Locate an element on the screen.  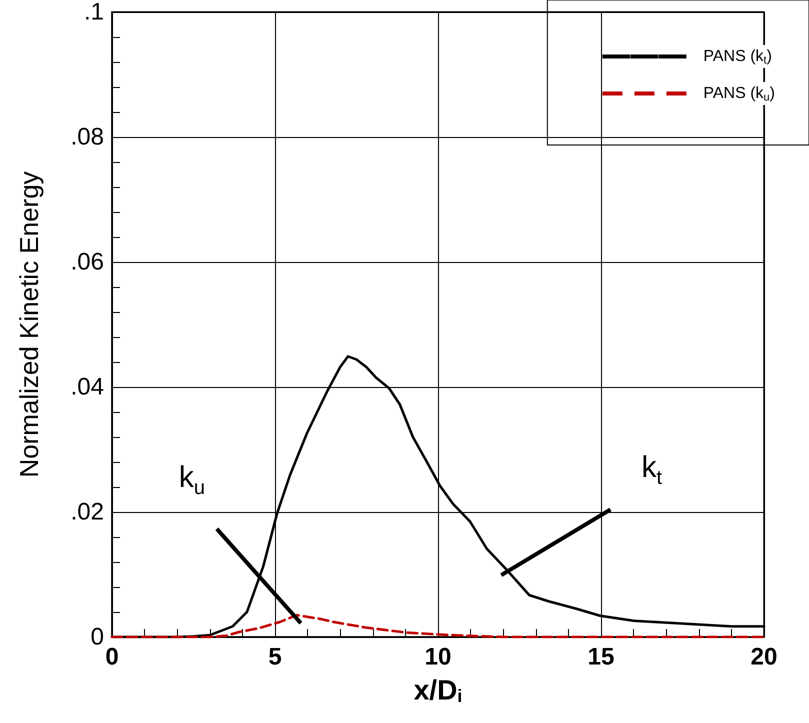
y-tick-label: .1 is located at coordinates (94, 13).